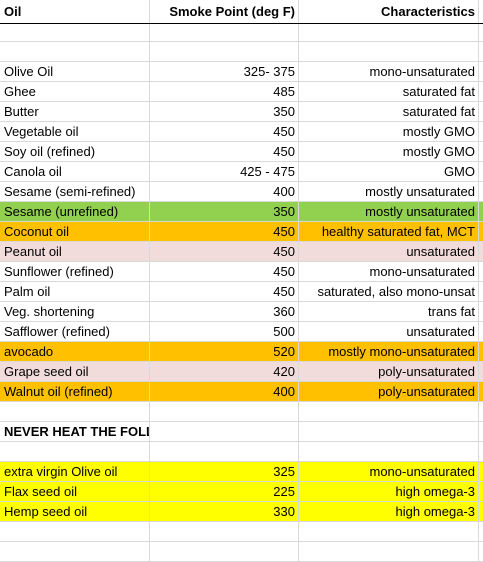 The image size is (483, 562). Describe the element at coordinates (224, 371) in the screenshot. I see `cell-smoke-point: 420` at that location.